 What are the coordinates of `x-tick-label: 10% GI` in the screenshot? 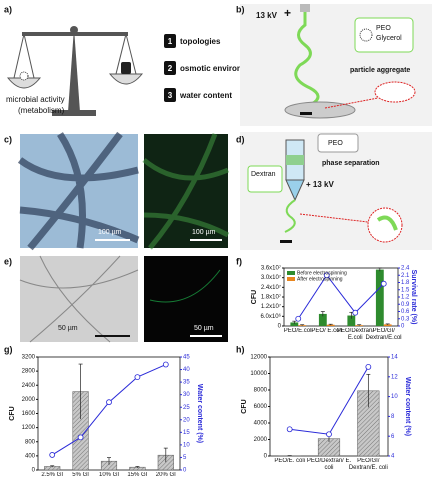 It's located at (108, 475).